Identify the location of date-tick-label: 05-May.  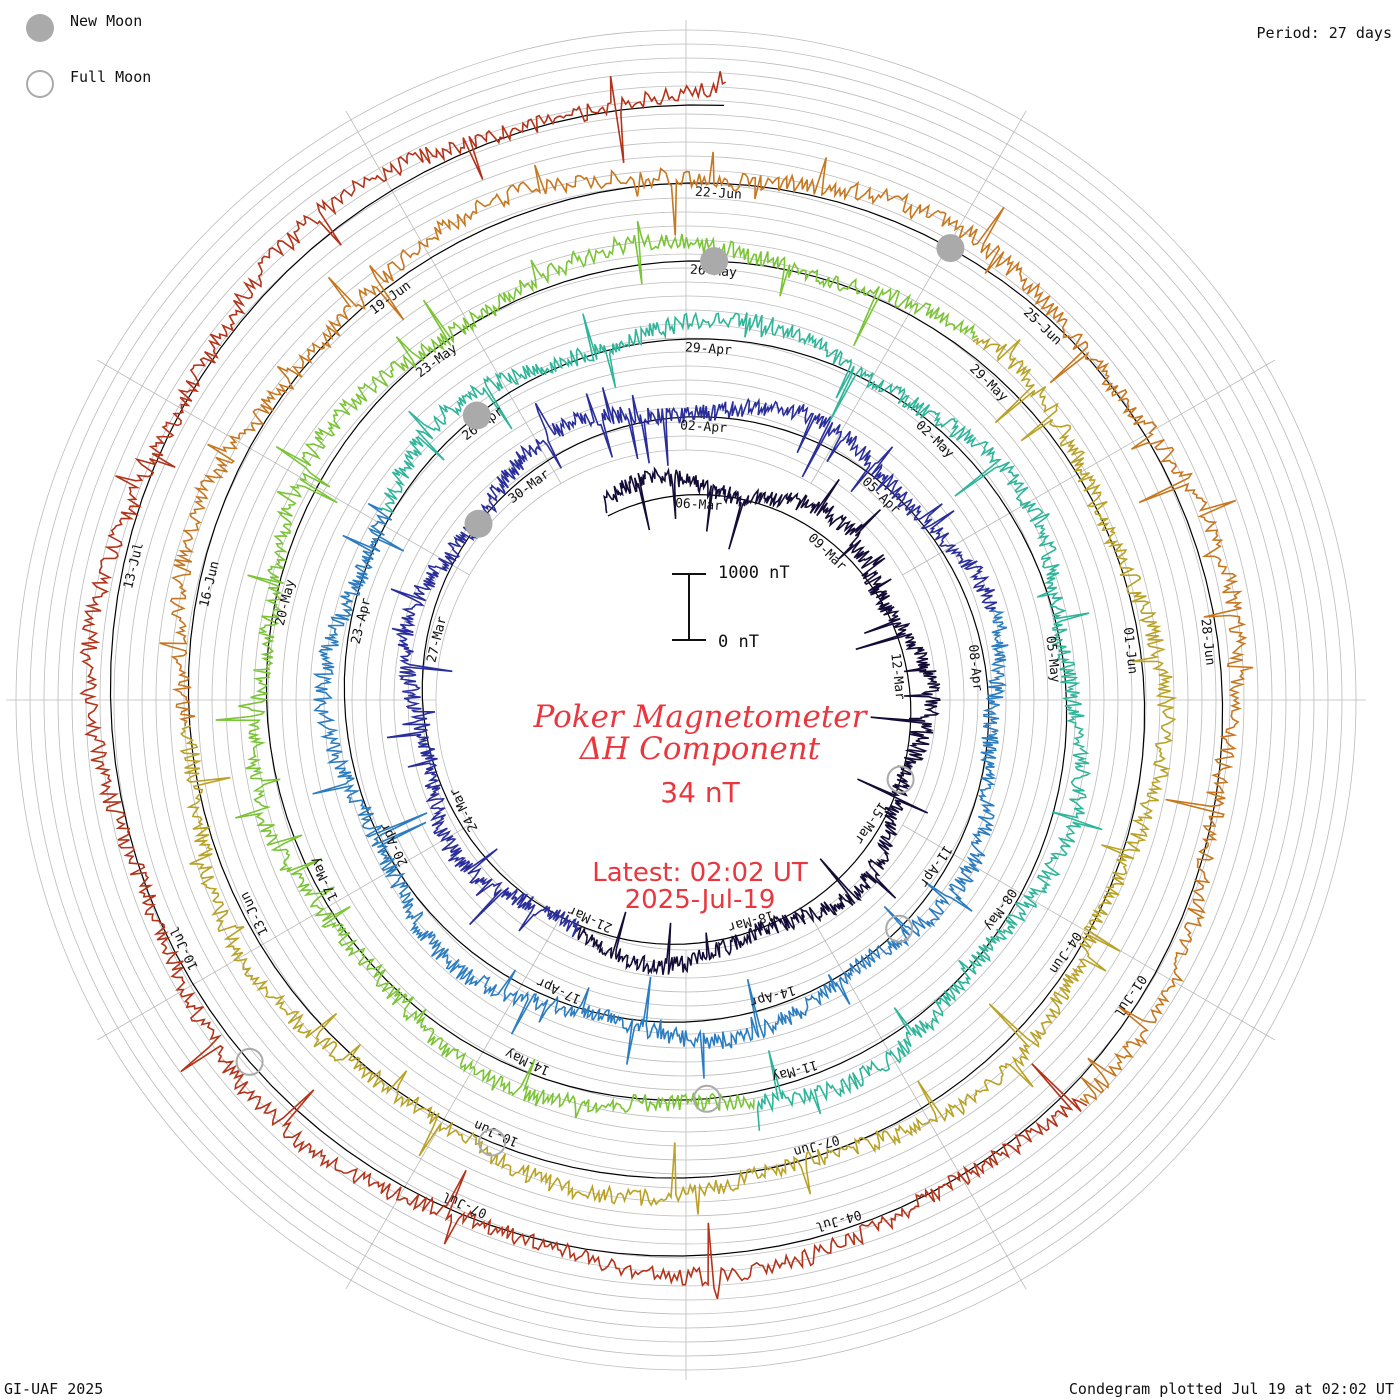
(1052, 659).